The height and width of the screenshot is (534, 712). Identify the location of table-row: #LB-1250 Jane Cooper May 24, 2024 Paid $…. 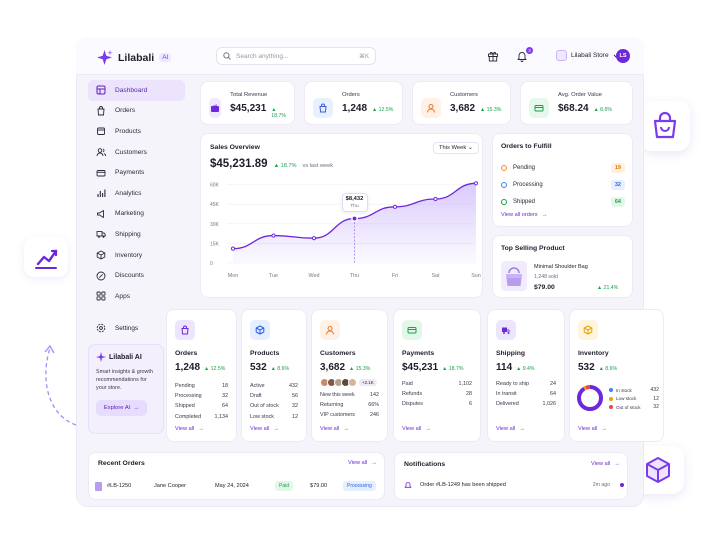
(237, 486).